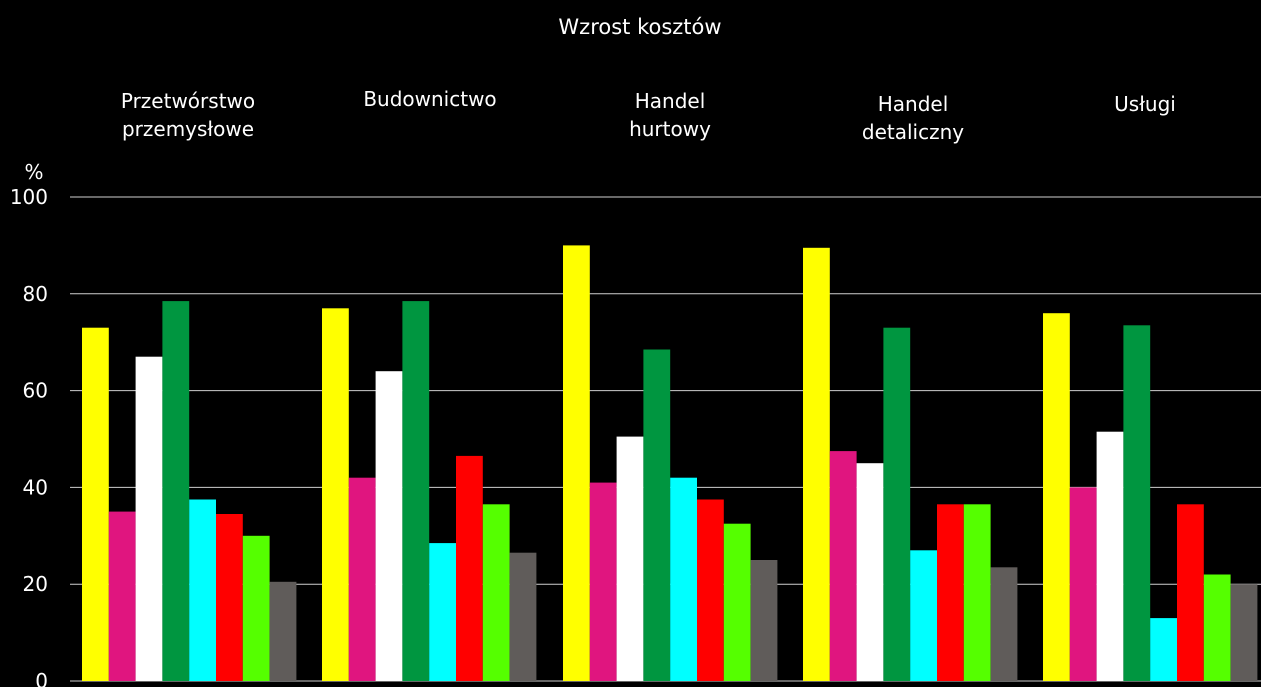 This screenshot has width=1261, height=687. What do you see at coordinates (603, 581) in the screenshot?
I see `bar-group3-series2` at bounding box center [603, 581].